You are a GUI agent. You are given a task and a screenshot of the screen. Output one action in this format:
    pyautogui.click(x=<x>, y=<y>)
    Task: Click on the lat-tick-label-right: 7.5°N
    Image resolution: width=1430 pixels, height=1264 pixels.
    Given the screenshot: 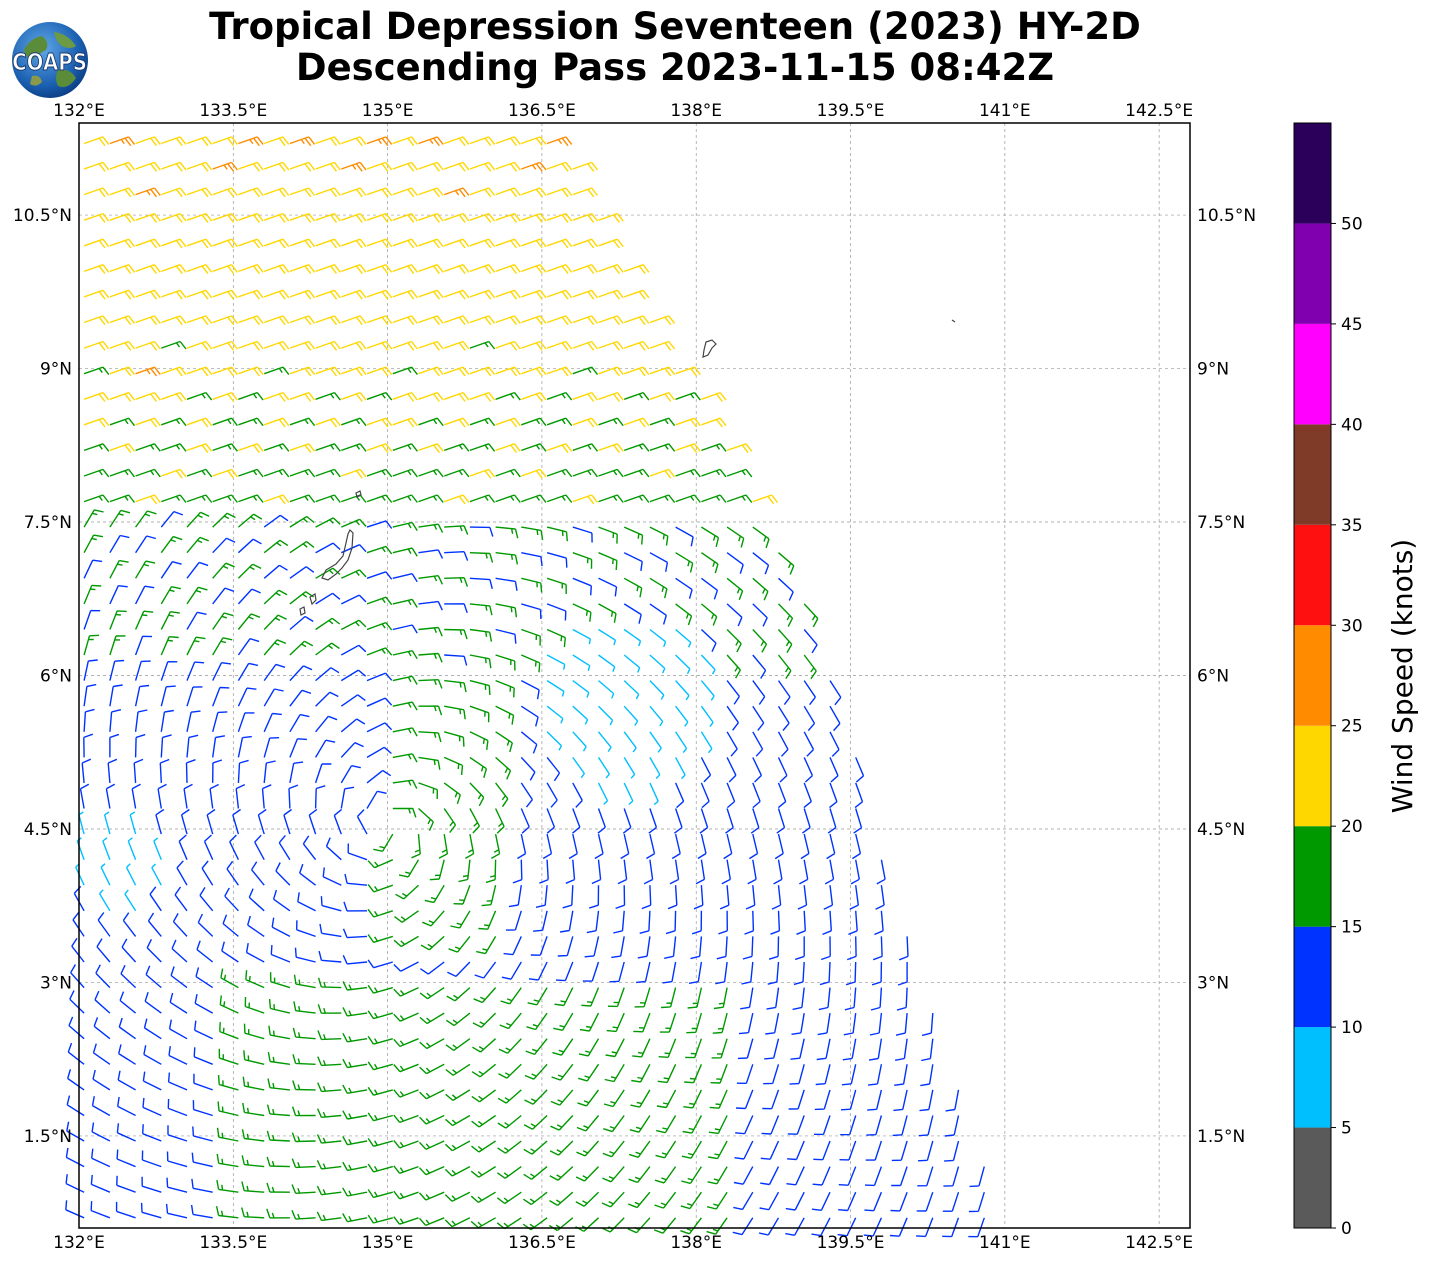 What is the action you would take?
    pyautogui.click(x=1221, y=523)
    